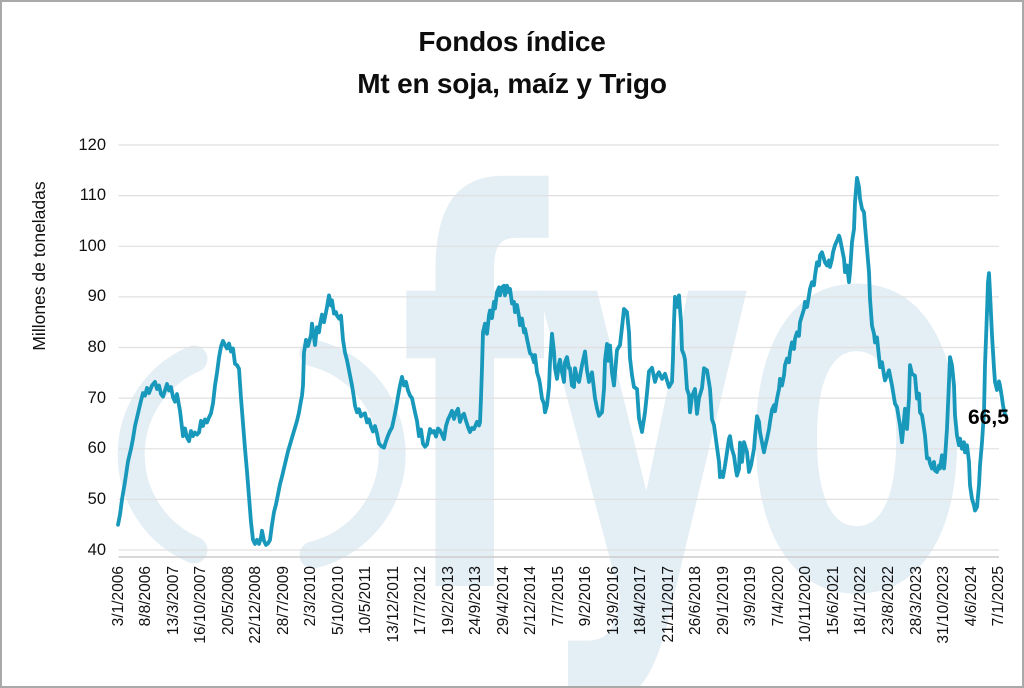 This screenshot has height=688, width=1024. I want to click on y-tick-label: 60, so click(96, 448).